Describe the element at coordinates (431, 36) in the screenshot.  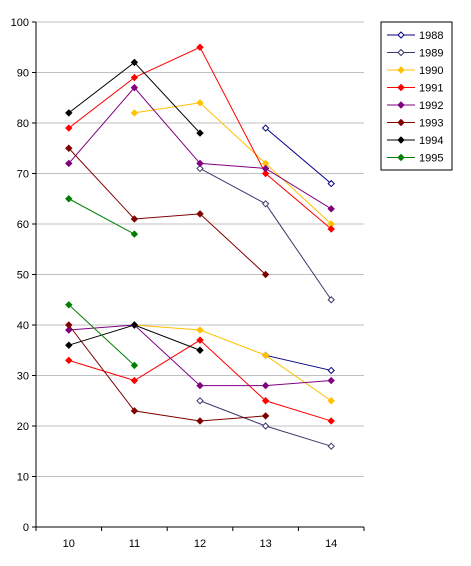
I see `legend-label-1988: 1988` at that location.